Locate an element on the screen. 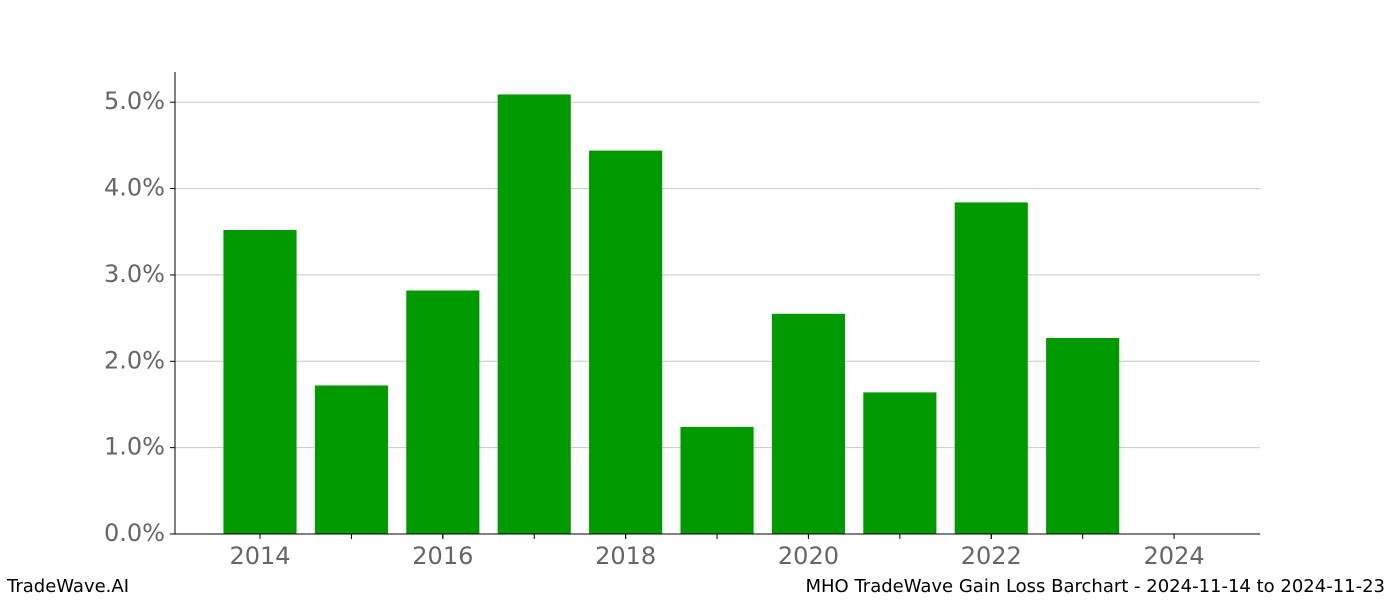 The height and width of the screenshot is (600, 1400). y-tick-label: 4.0% is located at coordinates (134, 188).